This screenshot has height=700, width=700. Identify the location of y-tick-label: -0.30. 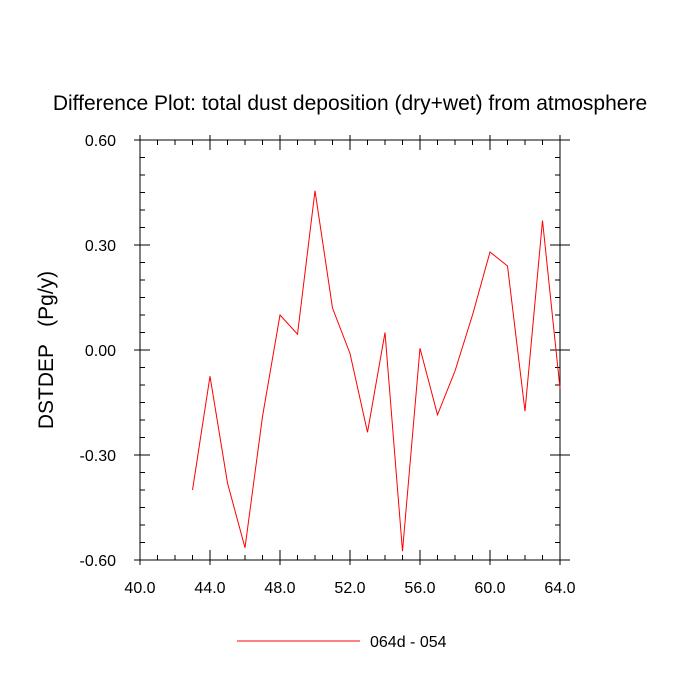
(98, 456).